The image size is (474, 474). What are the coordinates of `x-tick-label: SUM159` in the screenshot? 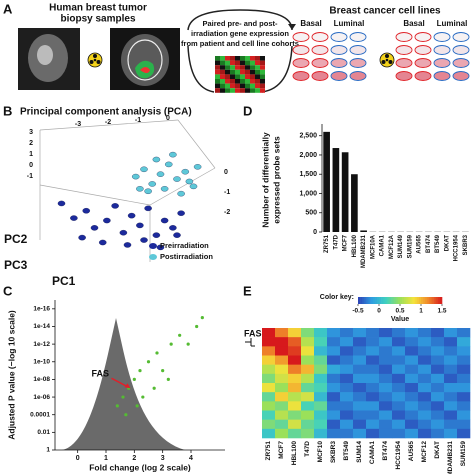 It's located at (410, 246).